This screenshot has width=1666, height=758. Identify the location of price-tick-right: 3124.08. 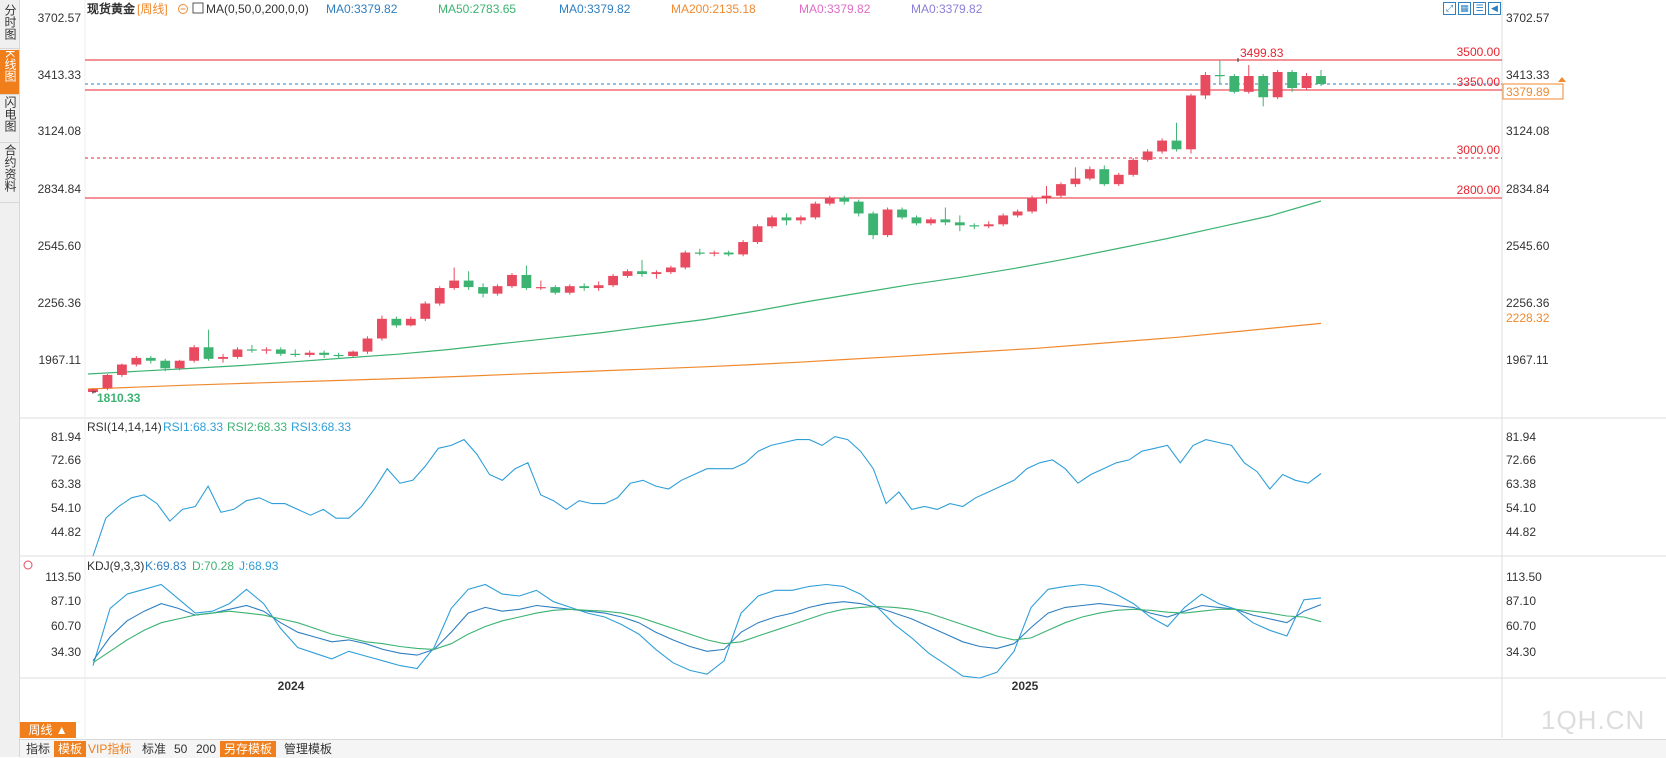
(1528, 131).